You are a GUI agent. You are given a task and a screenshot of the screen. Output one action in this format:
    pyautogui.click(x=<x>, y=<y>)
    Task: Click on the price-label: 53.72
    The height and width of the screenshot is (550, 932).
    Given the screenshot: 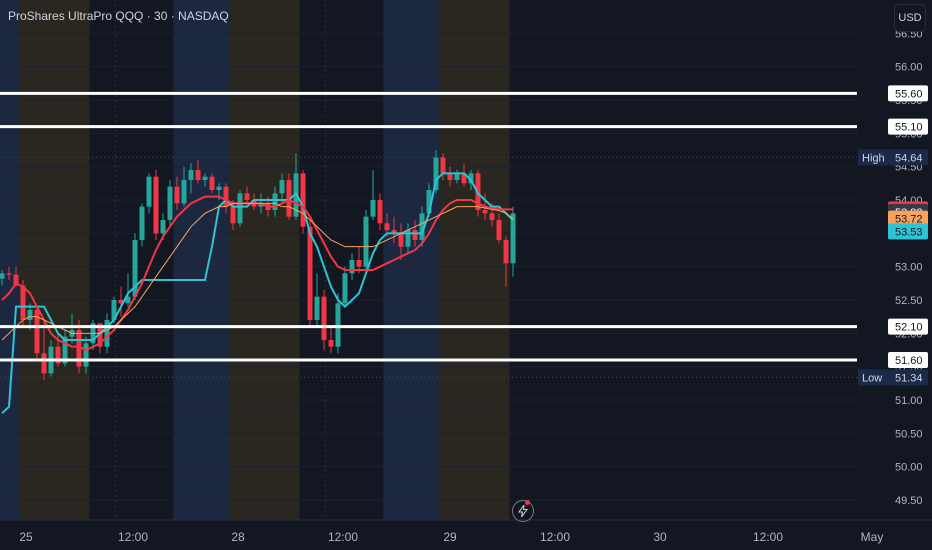 What is the action you would take?
    pyautogui.click(x=909, y=220)
    